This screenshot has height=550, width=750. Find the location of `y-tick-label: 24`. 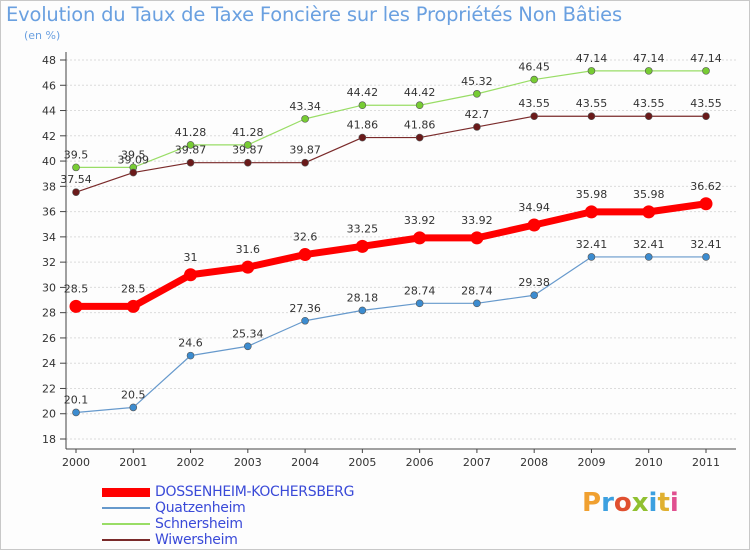

y-tick-label: 24 is located at coordinates (49, 363).